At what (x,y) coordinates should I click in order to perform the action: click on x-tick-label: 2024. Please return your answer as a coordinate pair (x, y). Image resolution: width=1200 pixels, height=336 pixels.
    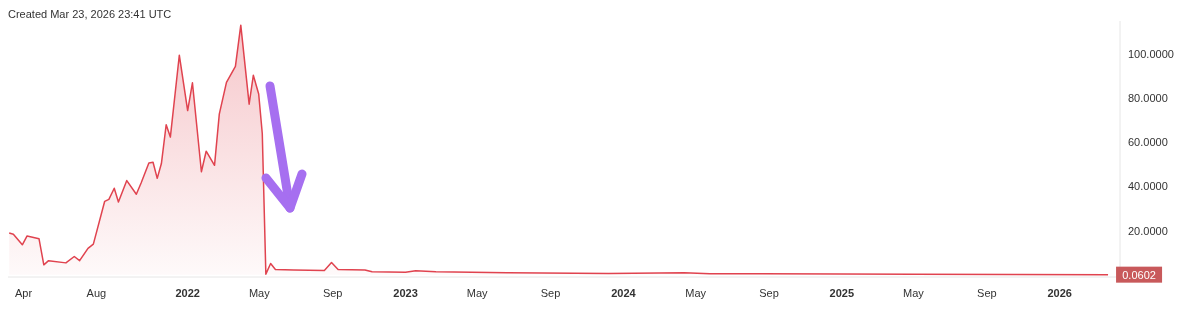
    Looking at the image, I should click on (624, 293).